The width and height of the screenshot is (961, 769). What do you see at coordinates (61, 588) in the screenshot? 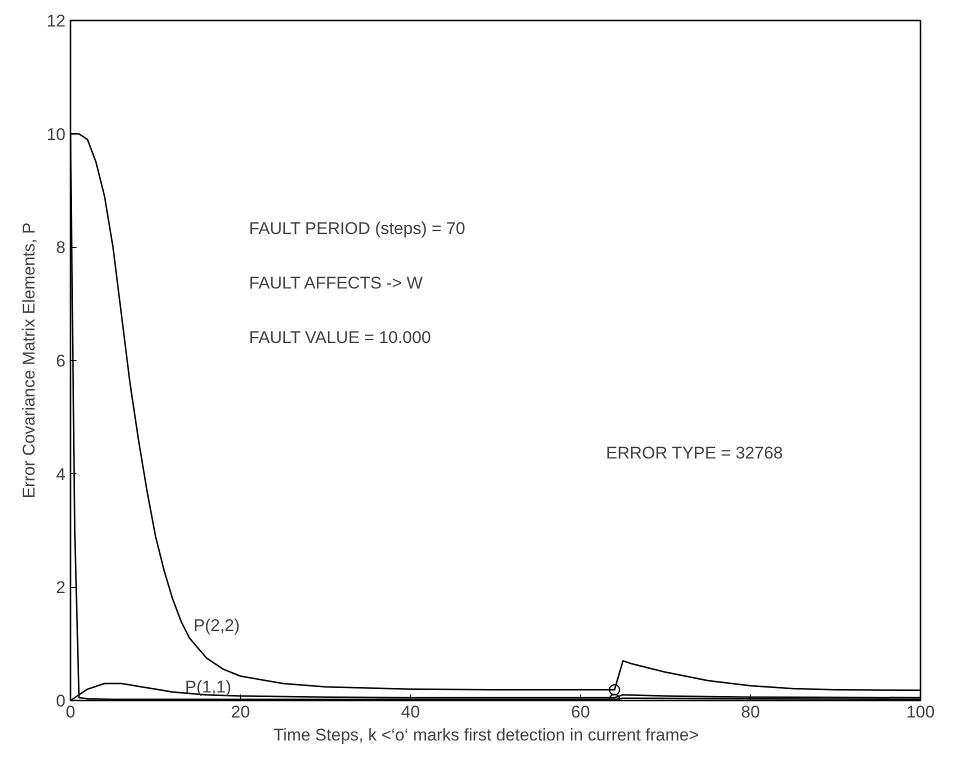
I see `y-tick-label: 2` at bounding box center [61, 588].